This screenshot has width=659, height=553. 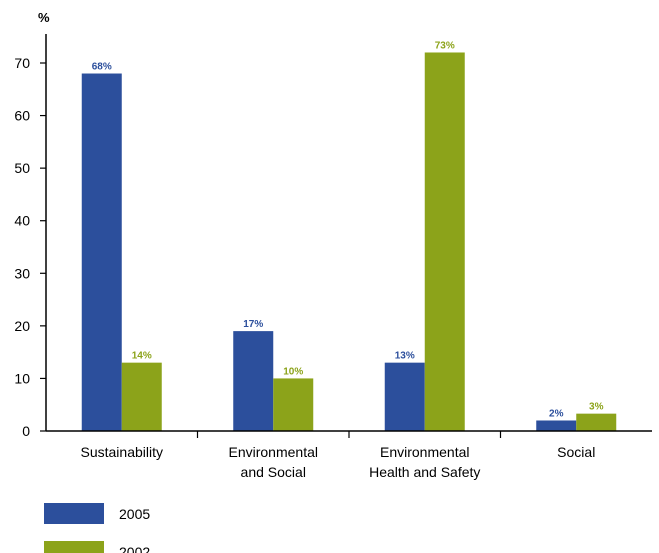 I want to click on y-tick-label: 30, so click(x=22, y=273).